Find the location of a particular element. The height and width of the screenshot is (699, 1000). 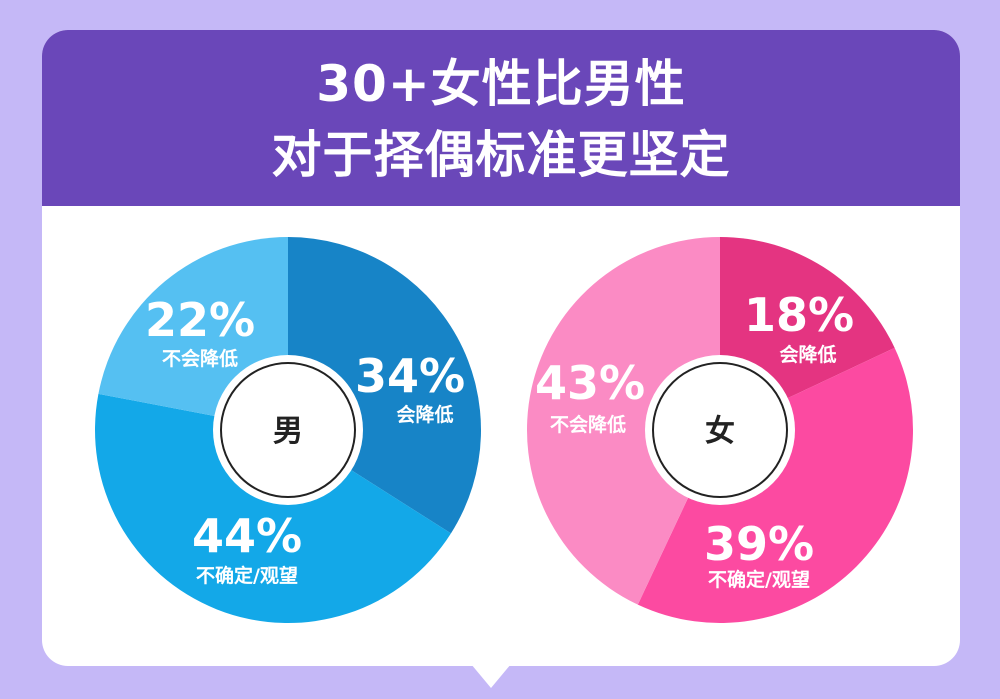

male-pct-label-2: 44% is located at coordinates (247, 536).